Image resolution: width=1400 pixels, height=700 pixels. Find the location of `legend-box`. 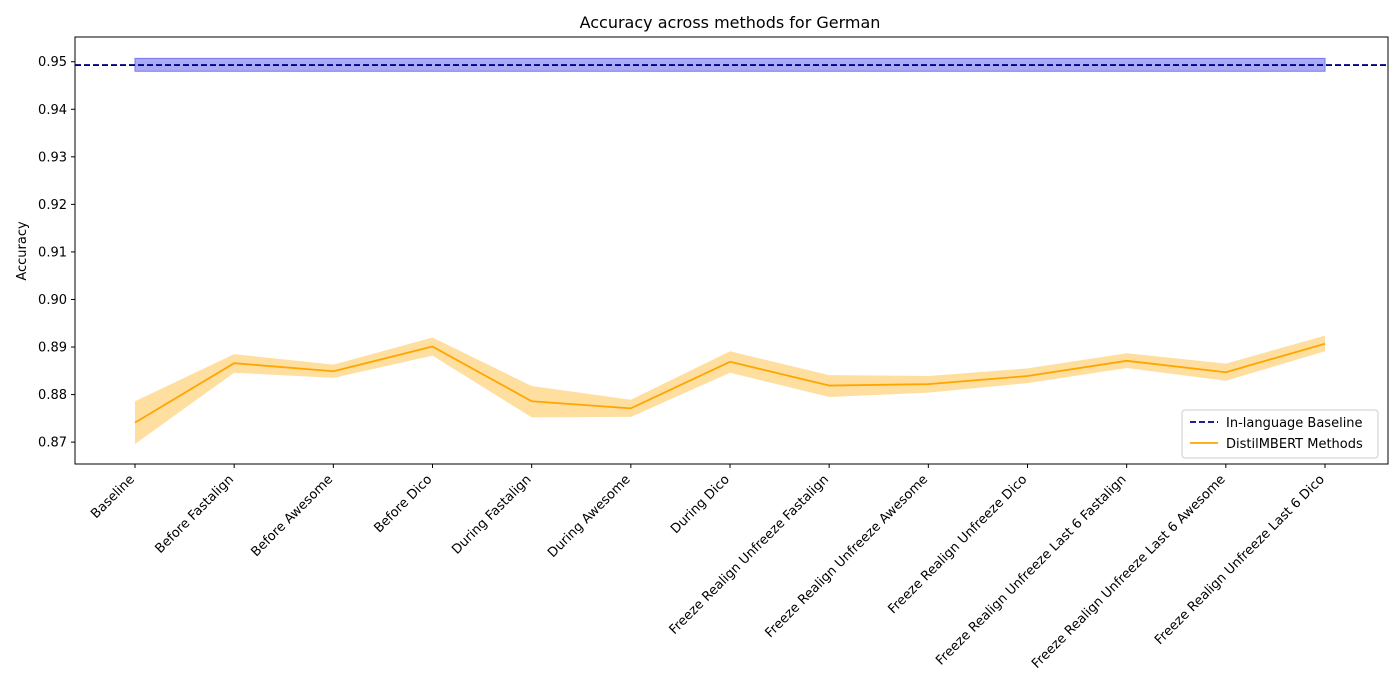

legend-box is located at coordinates (1280, 434).